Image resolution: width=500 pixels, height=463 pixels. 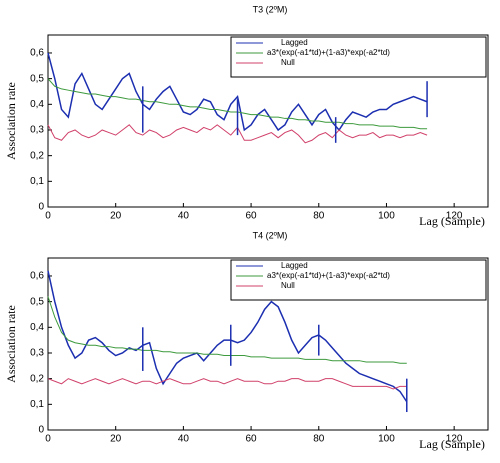 What do you see at coordinates (270, 9) in the screenshot?
I see `chart-title: T3 (2ºM)` at bounding box center [270, 9].